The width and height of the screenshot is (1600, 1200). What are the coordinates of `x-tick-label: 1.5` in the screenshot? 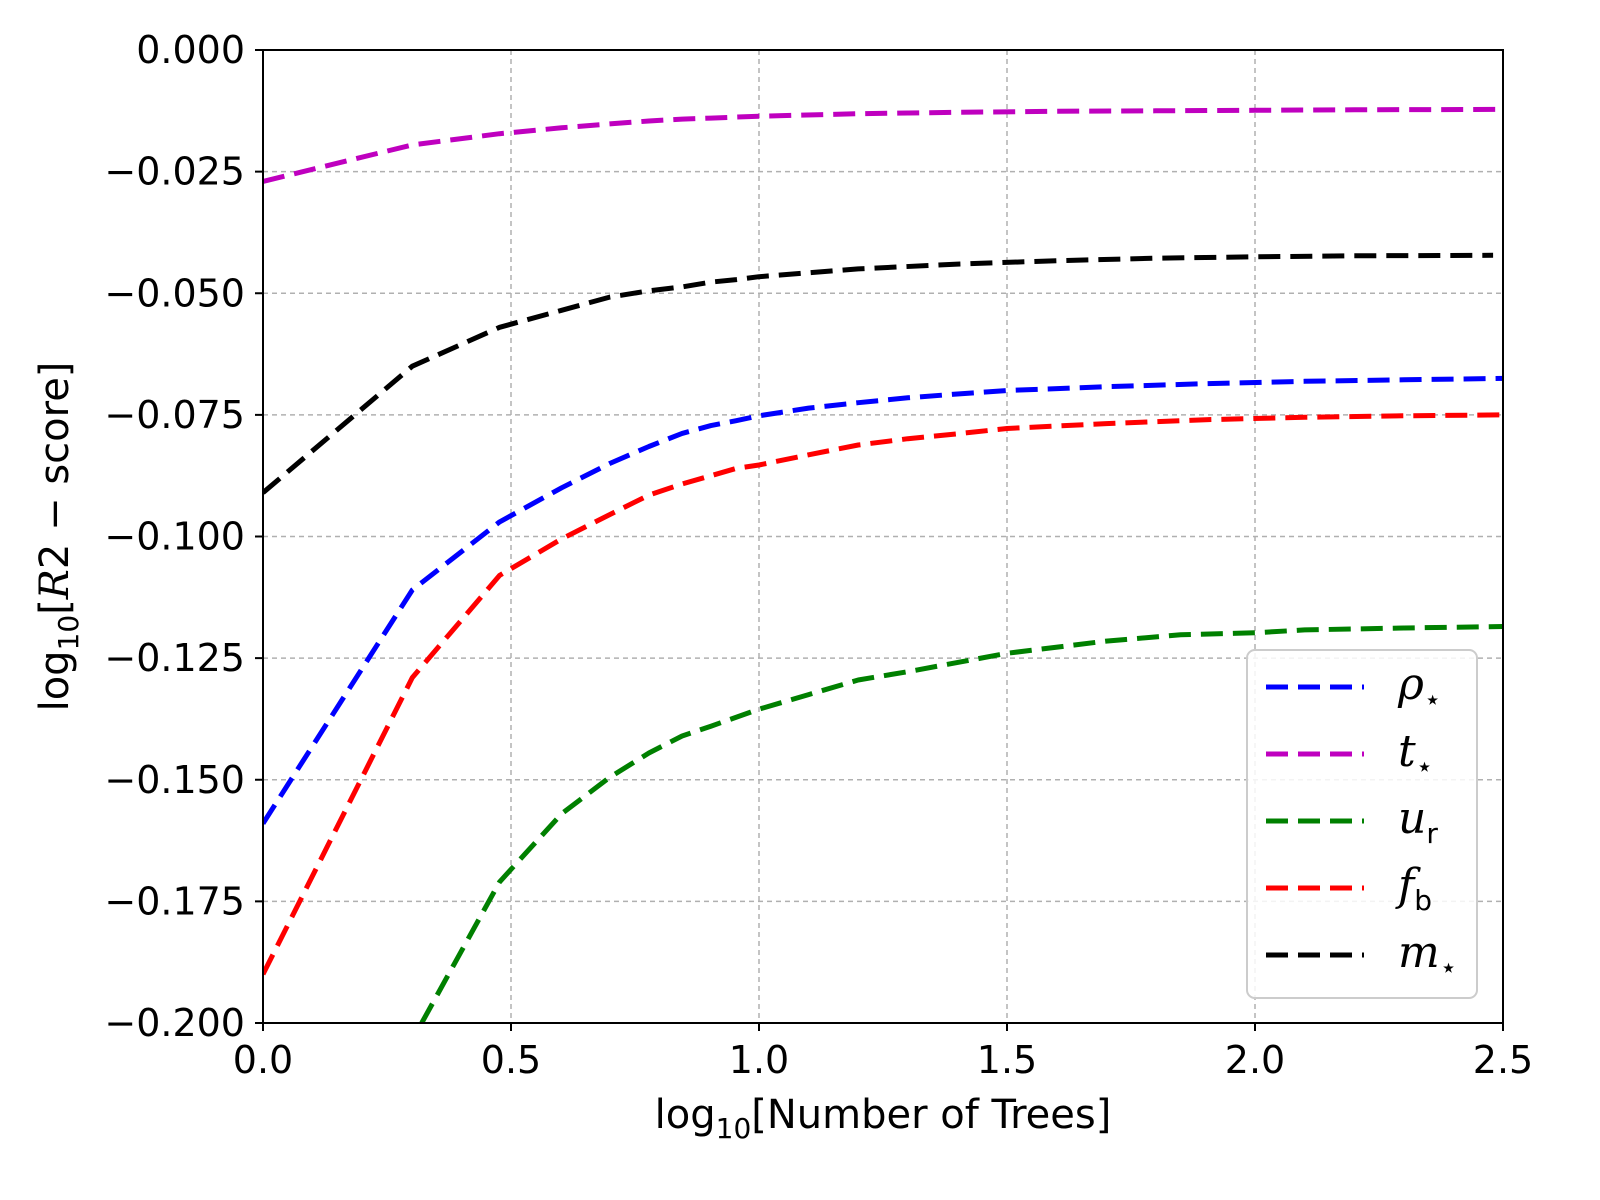 It's located at (1007, 1060).